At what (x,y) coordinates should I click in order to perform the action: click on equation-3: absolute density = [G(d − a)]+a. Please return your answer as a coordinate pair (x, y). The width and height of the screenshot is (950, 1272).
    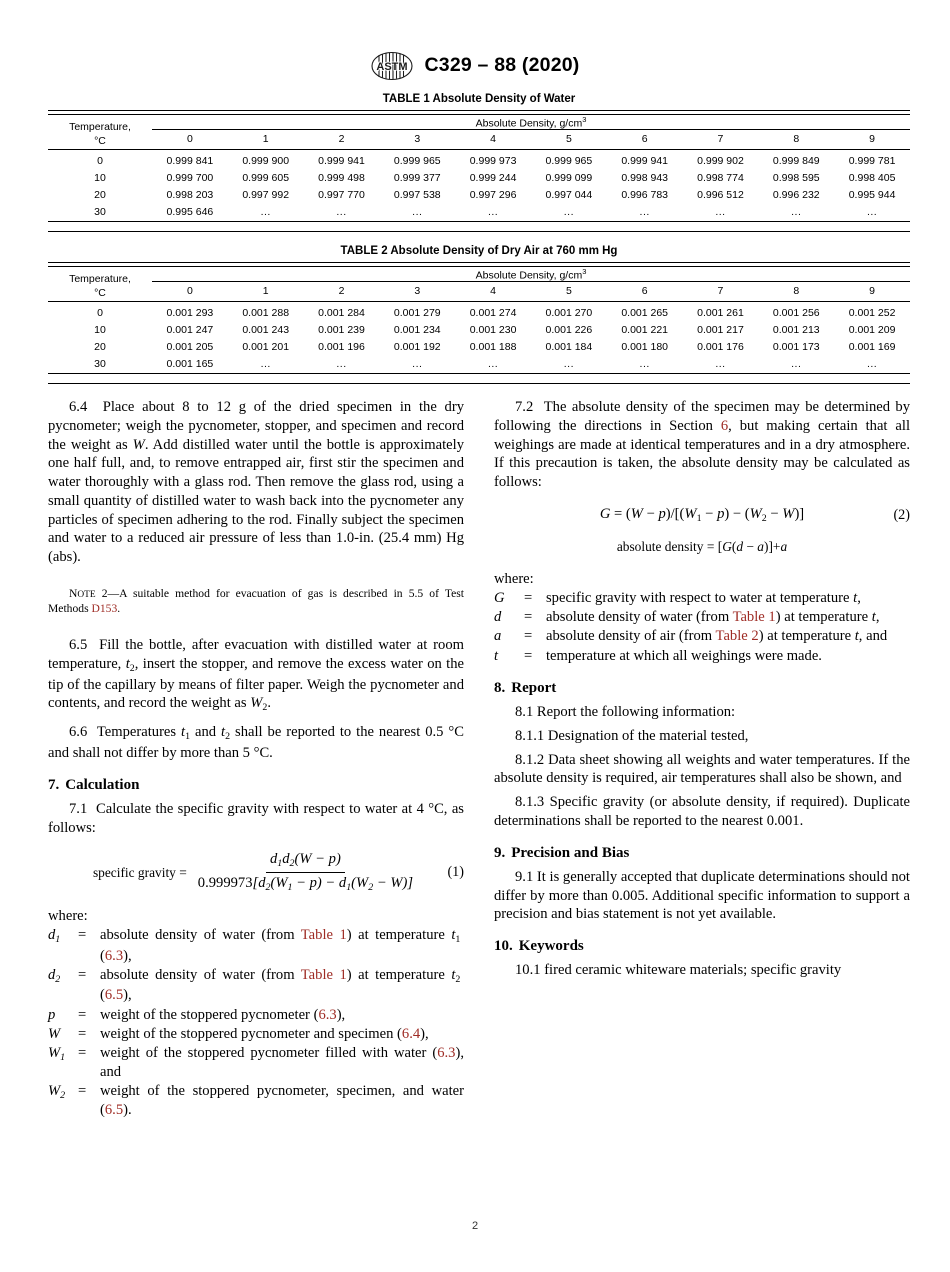
    Looking at the image, I should click on (702, 547).